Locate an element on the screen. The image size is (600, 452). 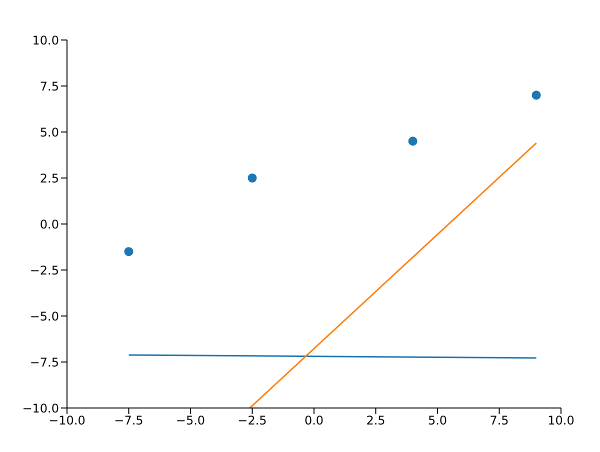
x-tick-label: −10.0 is located at coordinates (67, 421).